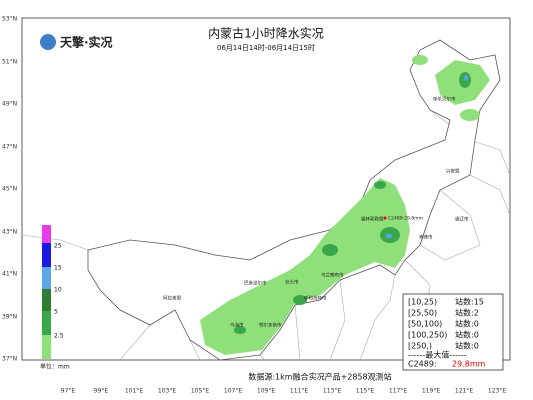 The height and width of the screenshot is (400, 533). I want to click on lon-label: 119°E, so click(431, 391).